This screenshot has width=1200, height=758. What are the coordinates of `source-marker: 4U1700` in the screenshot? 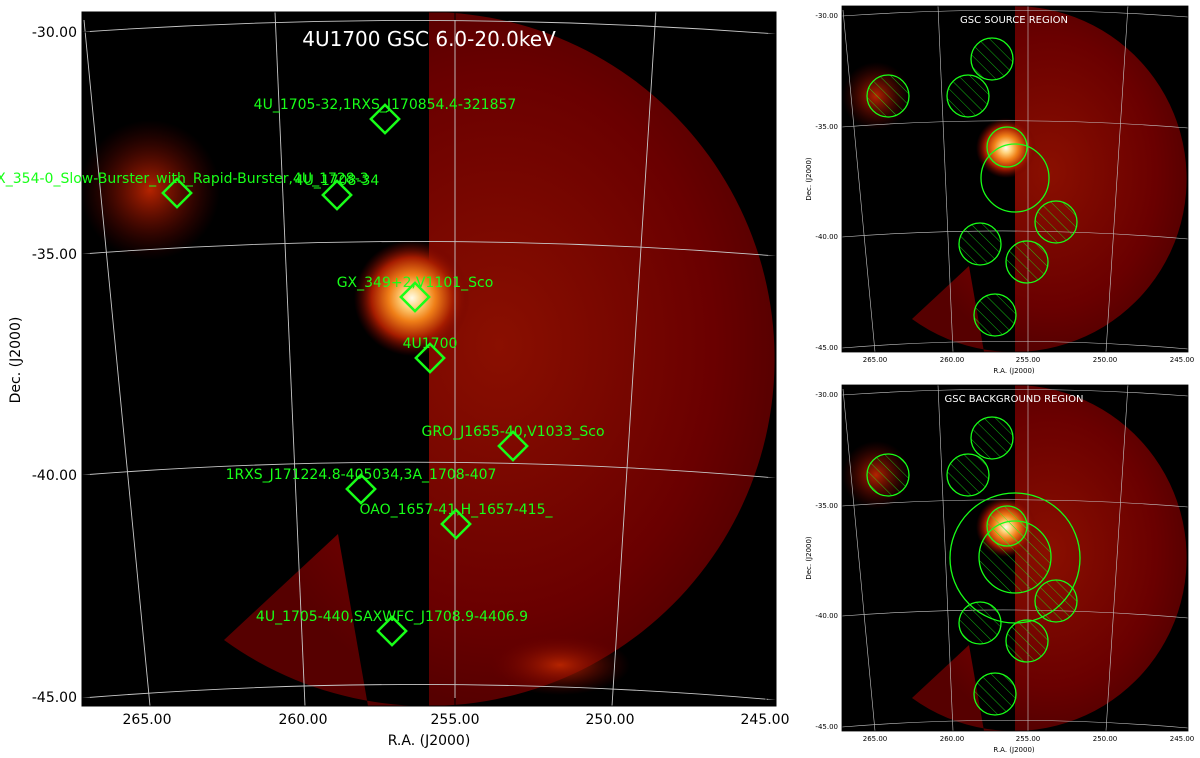 It's located at (430, 355).